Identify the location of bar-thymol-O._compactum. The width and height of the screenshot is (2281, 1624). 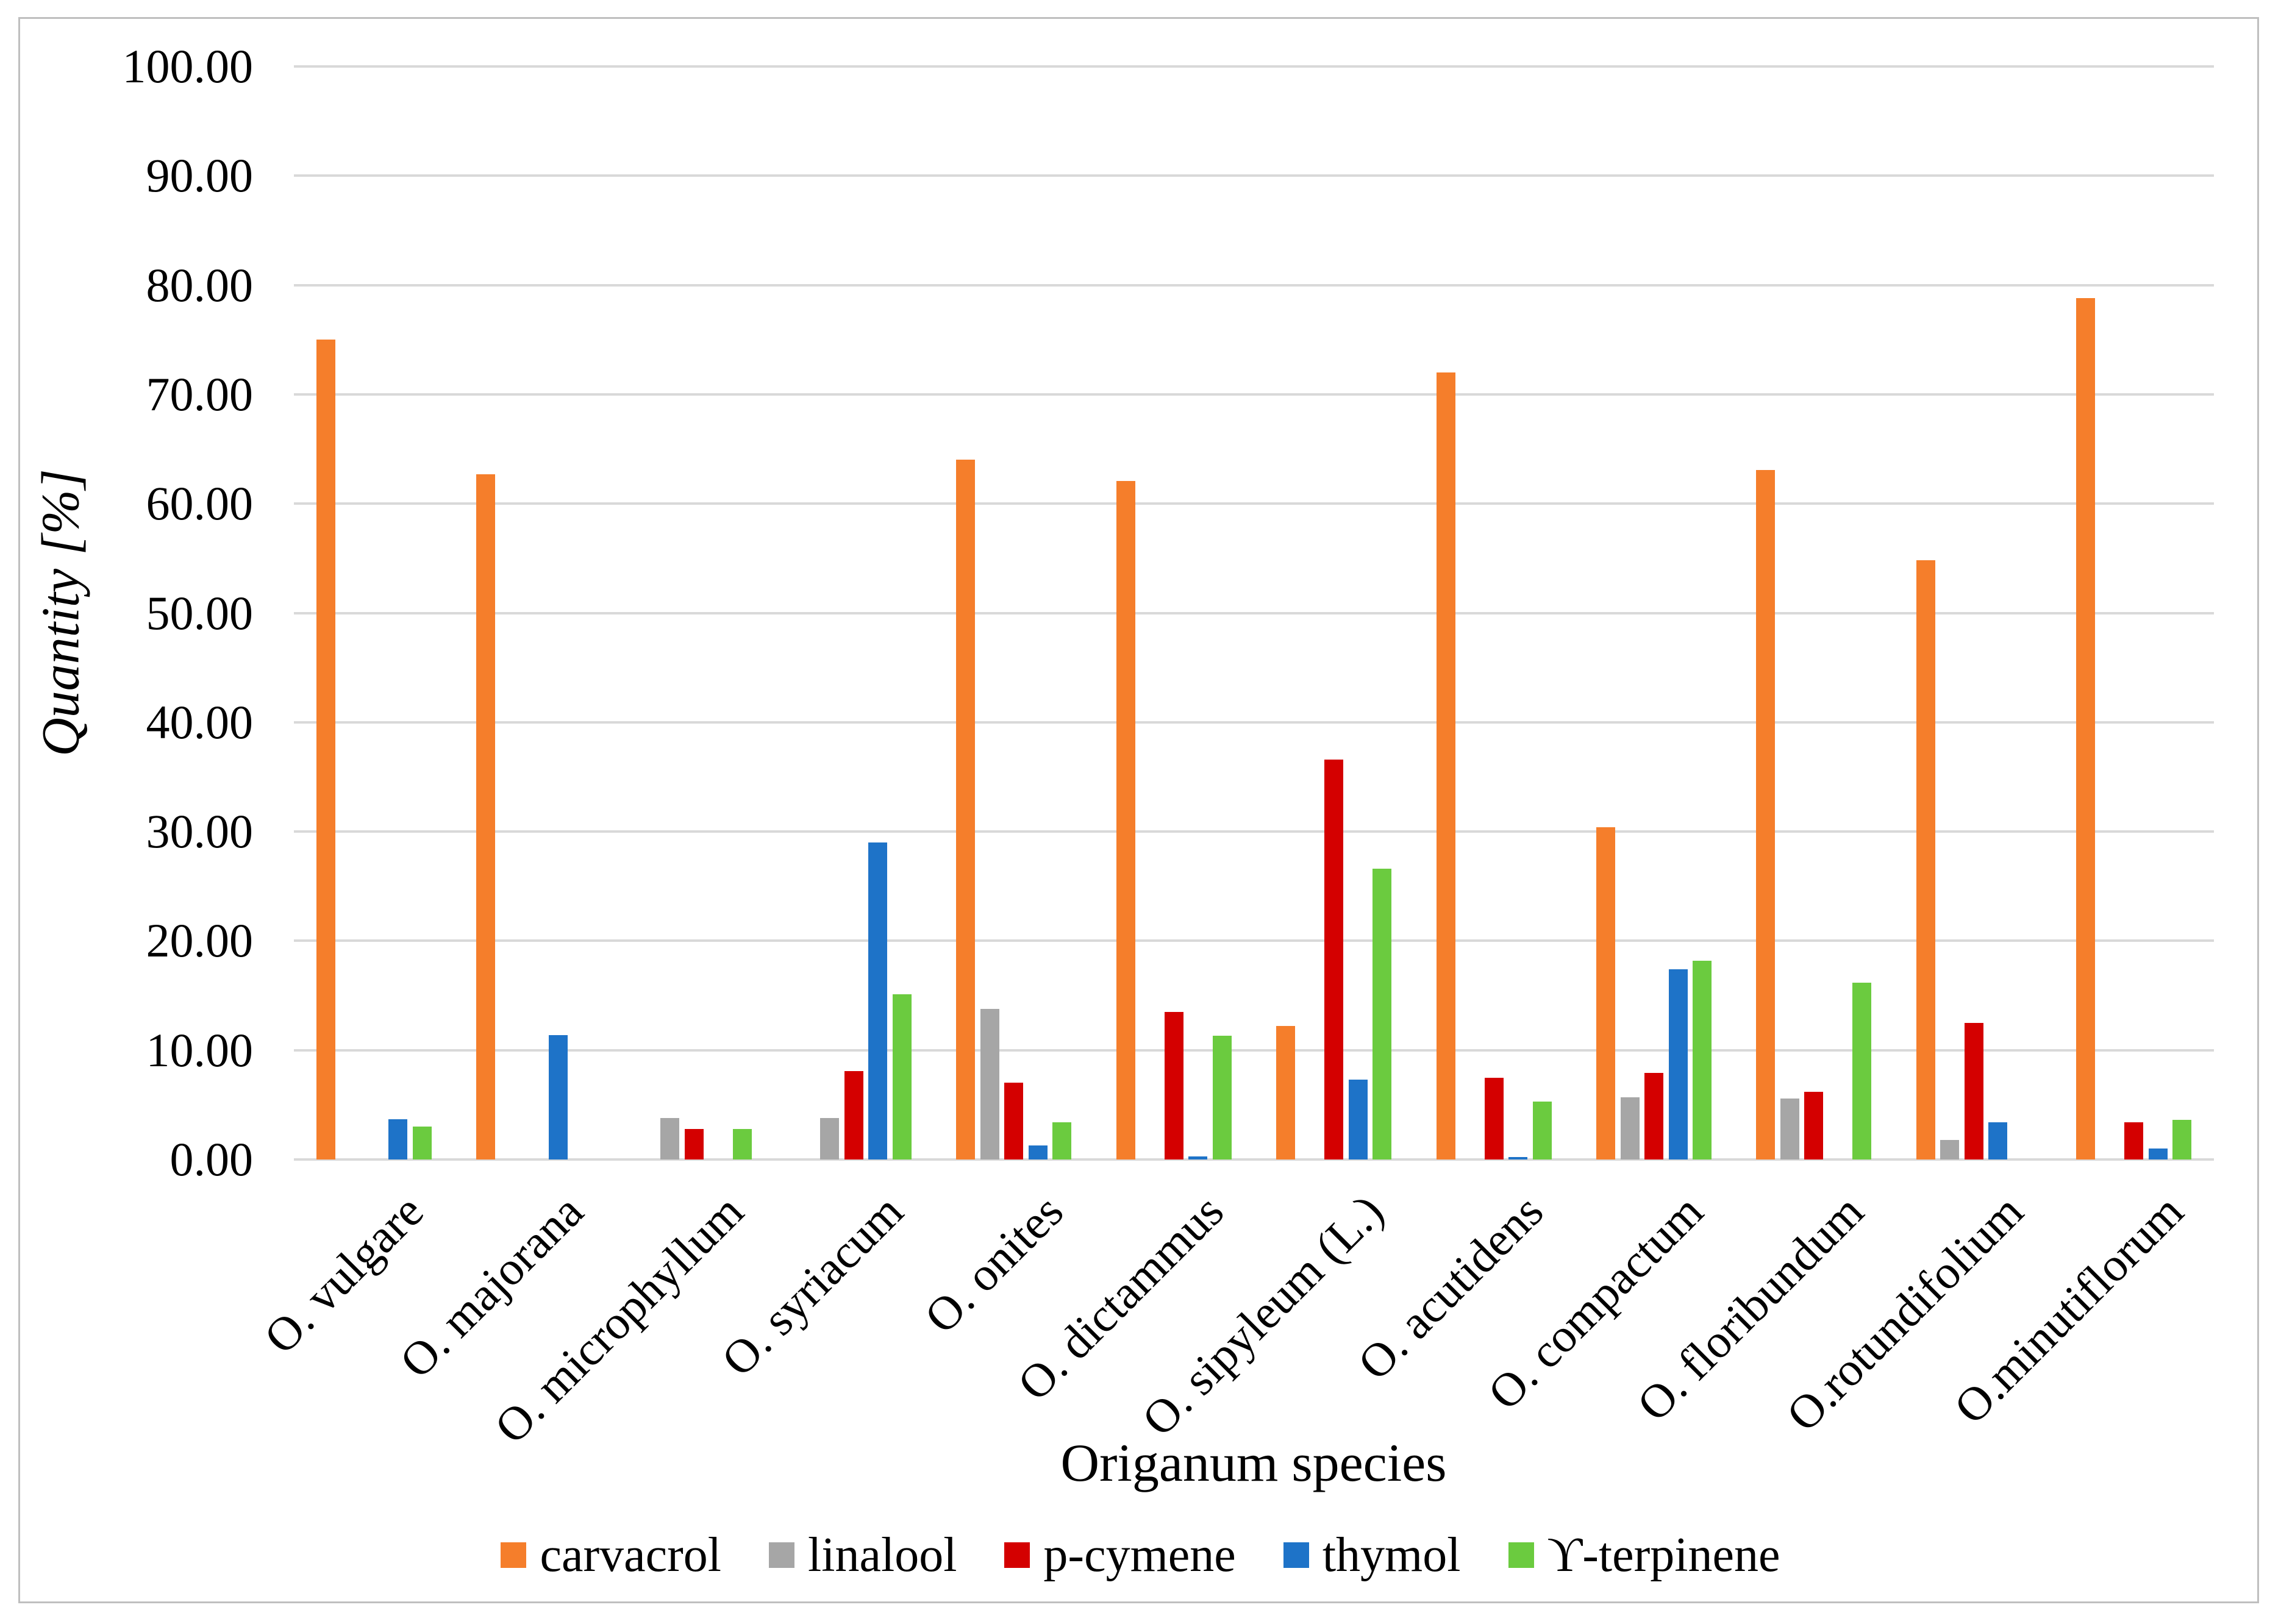
(1678, 1064).